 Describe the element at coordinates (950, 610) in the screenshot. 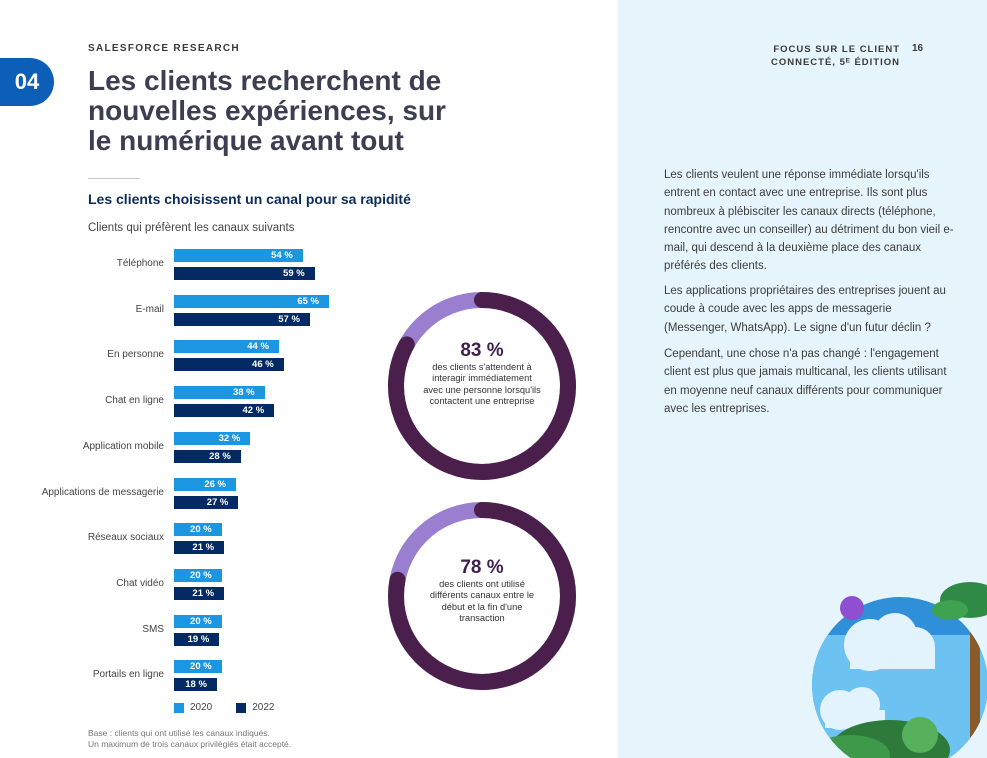

I see `tree-canopy-leaf` at that location.